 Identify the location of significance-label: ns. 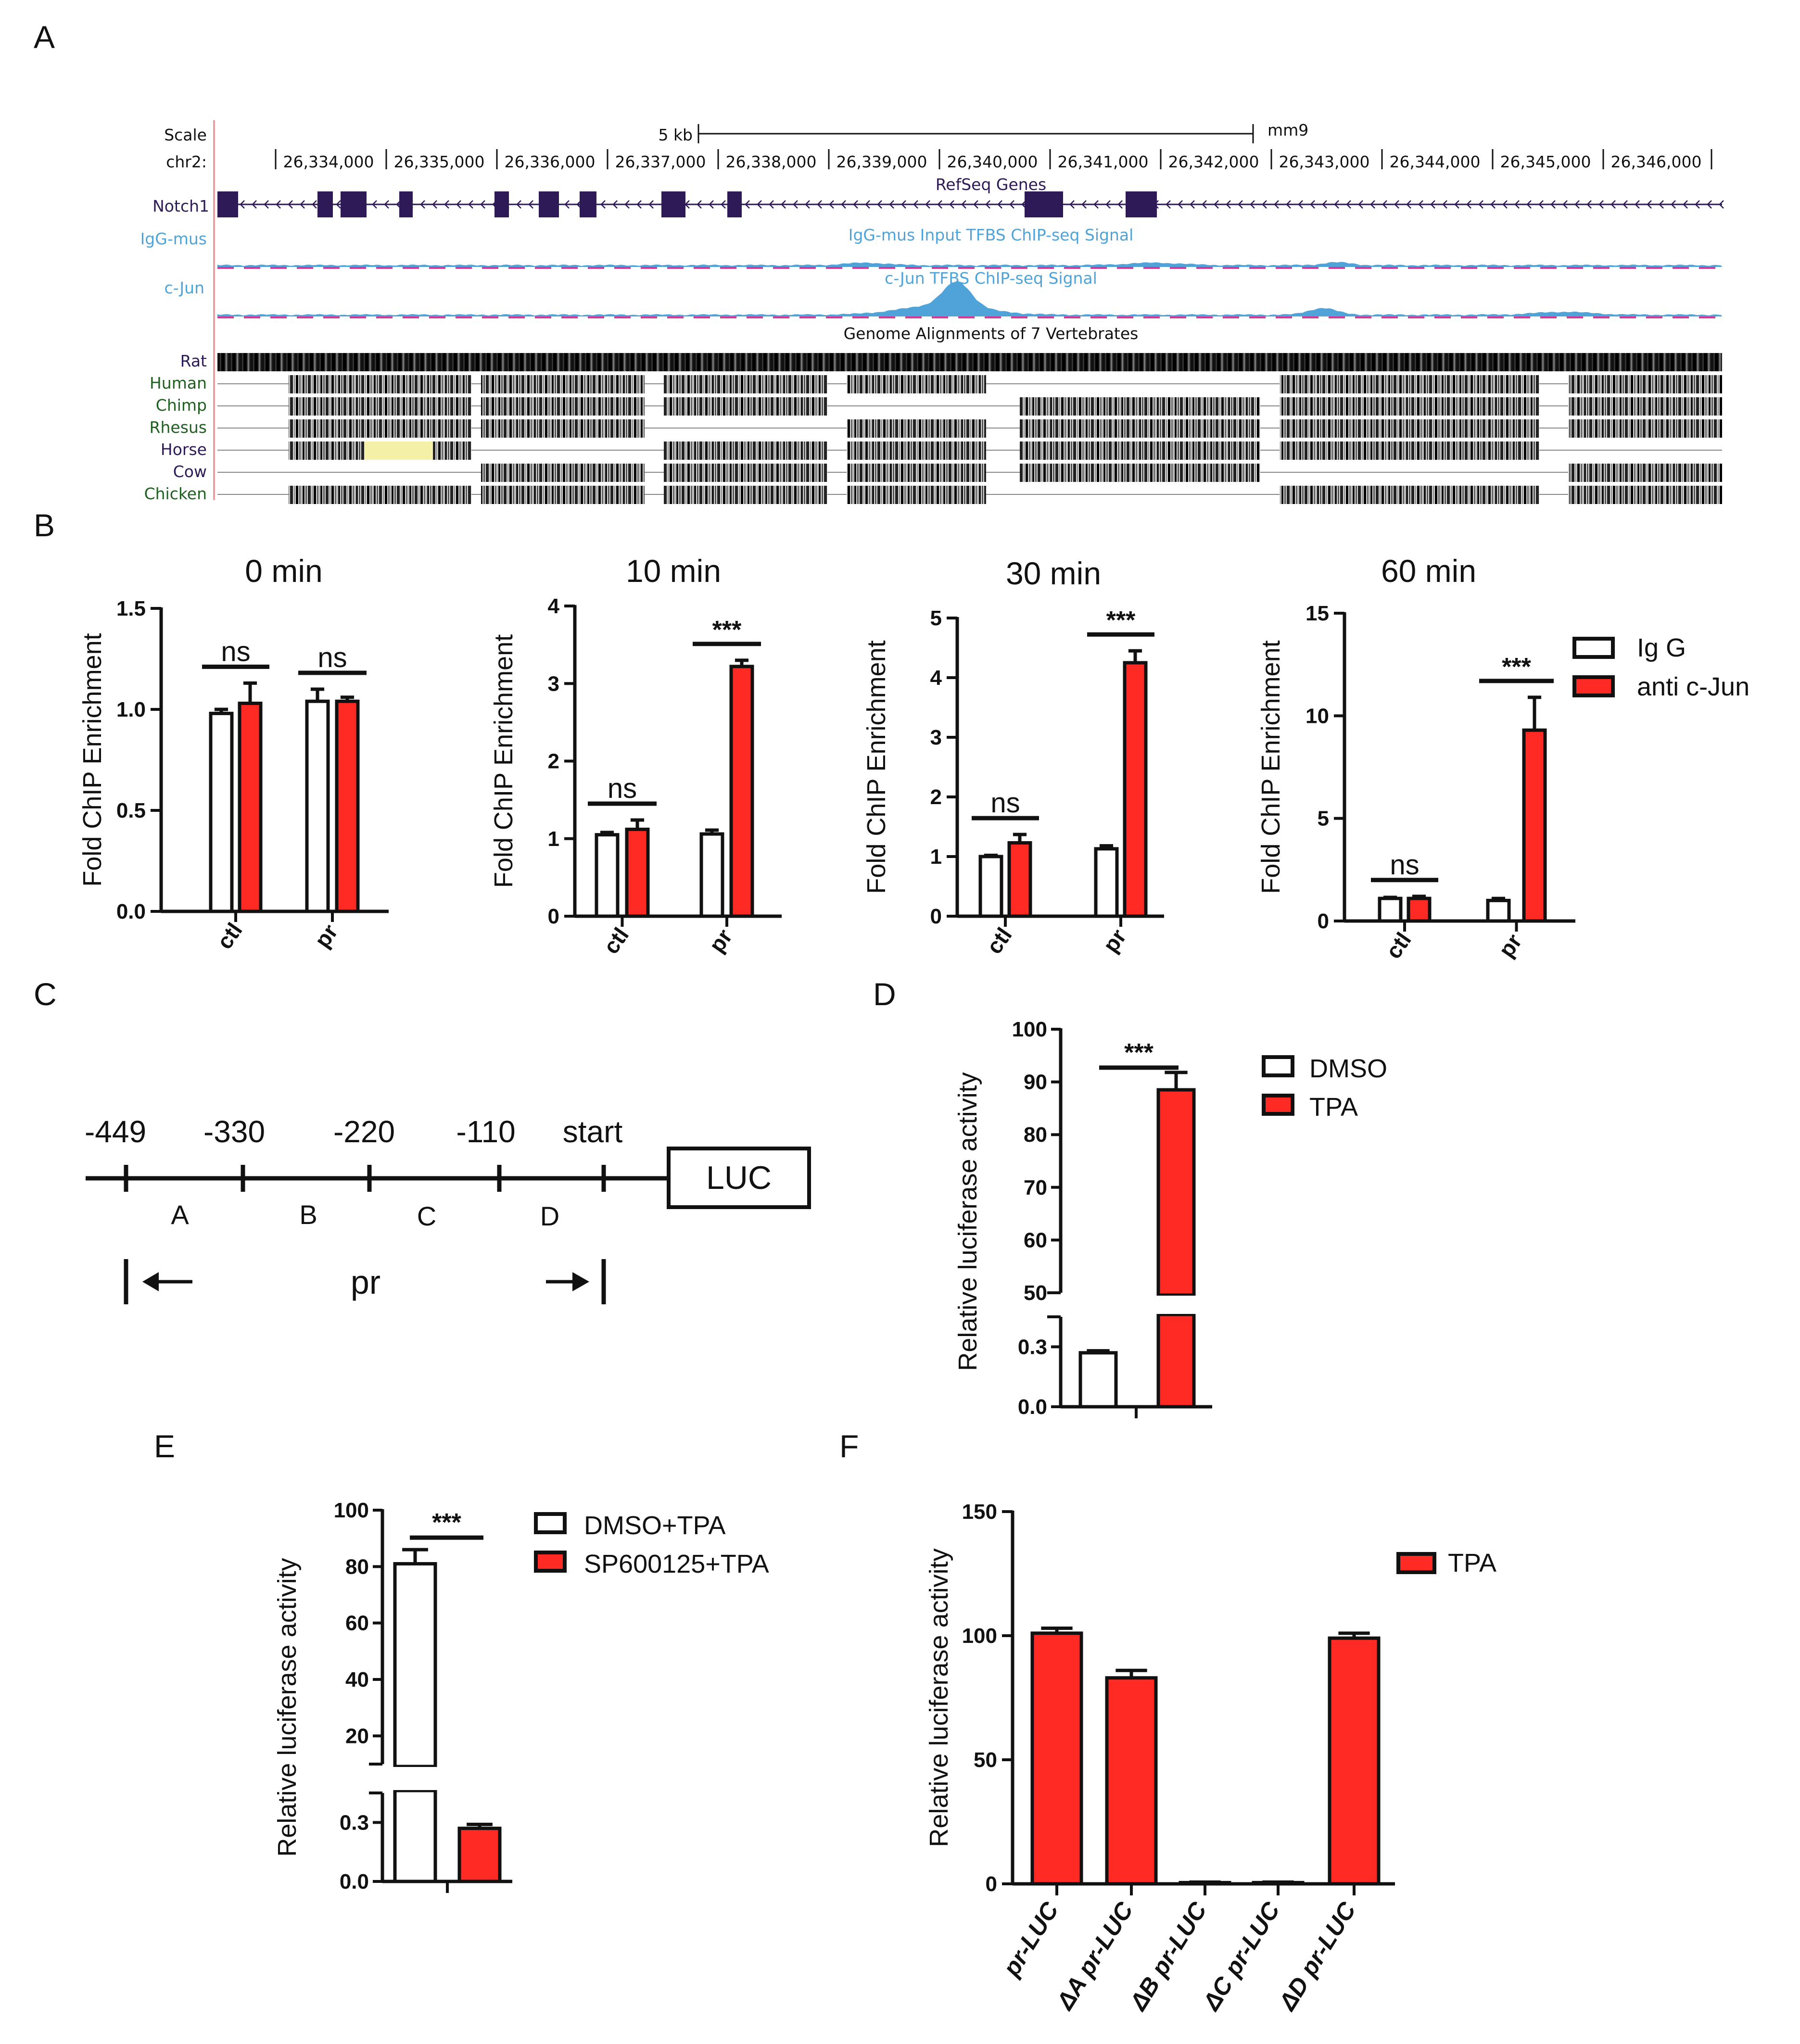
(1404, 865).